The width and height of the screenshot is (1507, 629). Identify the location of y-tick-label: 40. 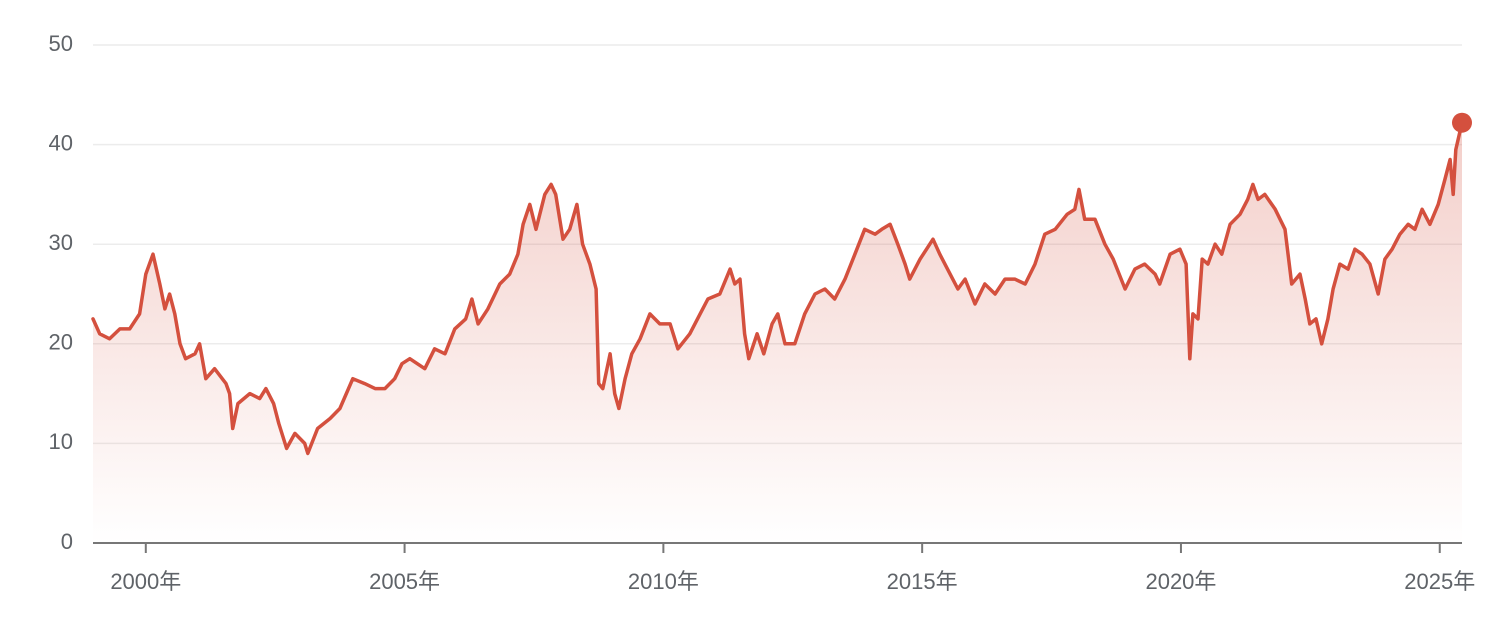
(61, 142).